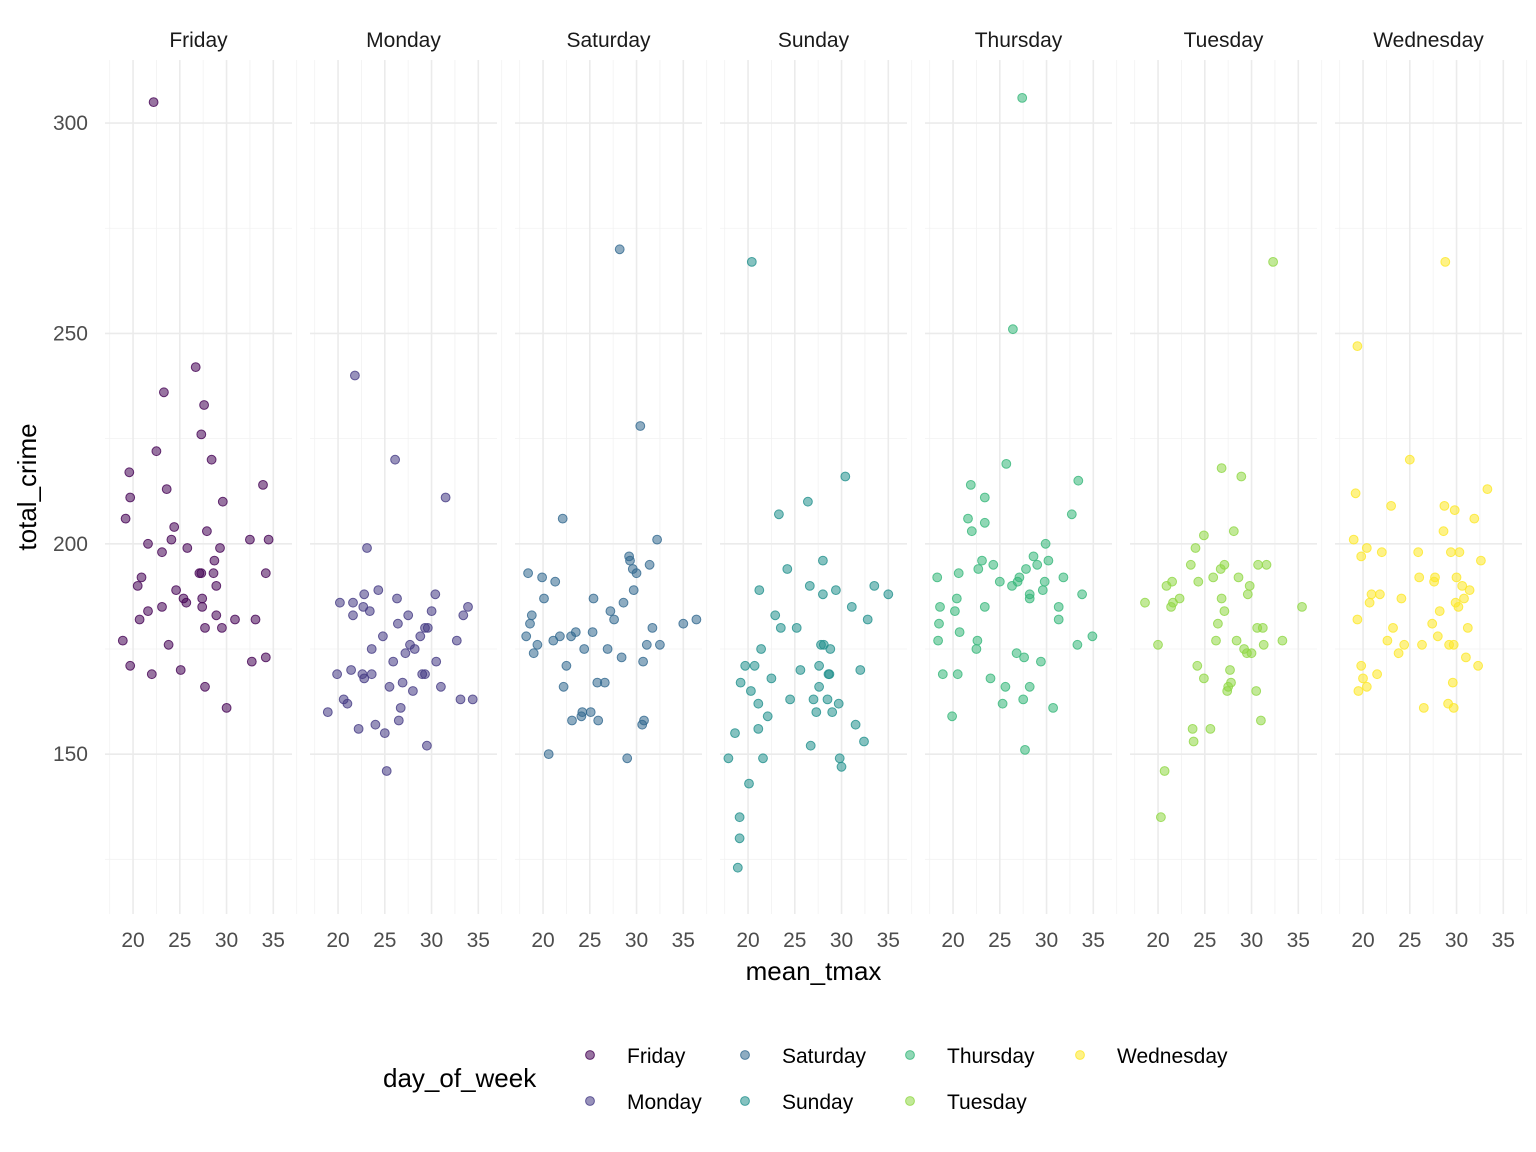 The width and height of the screenshot is (1536, 1152). I want to click on legend-label: Friday, so click(656, 1056).